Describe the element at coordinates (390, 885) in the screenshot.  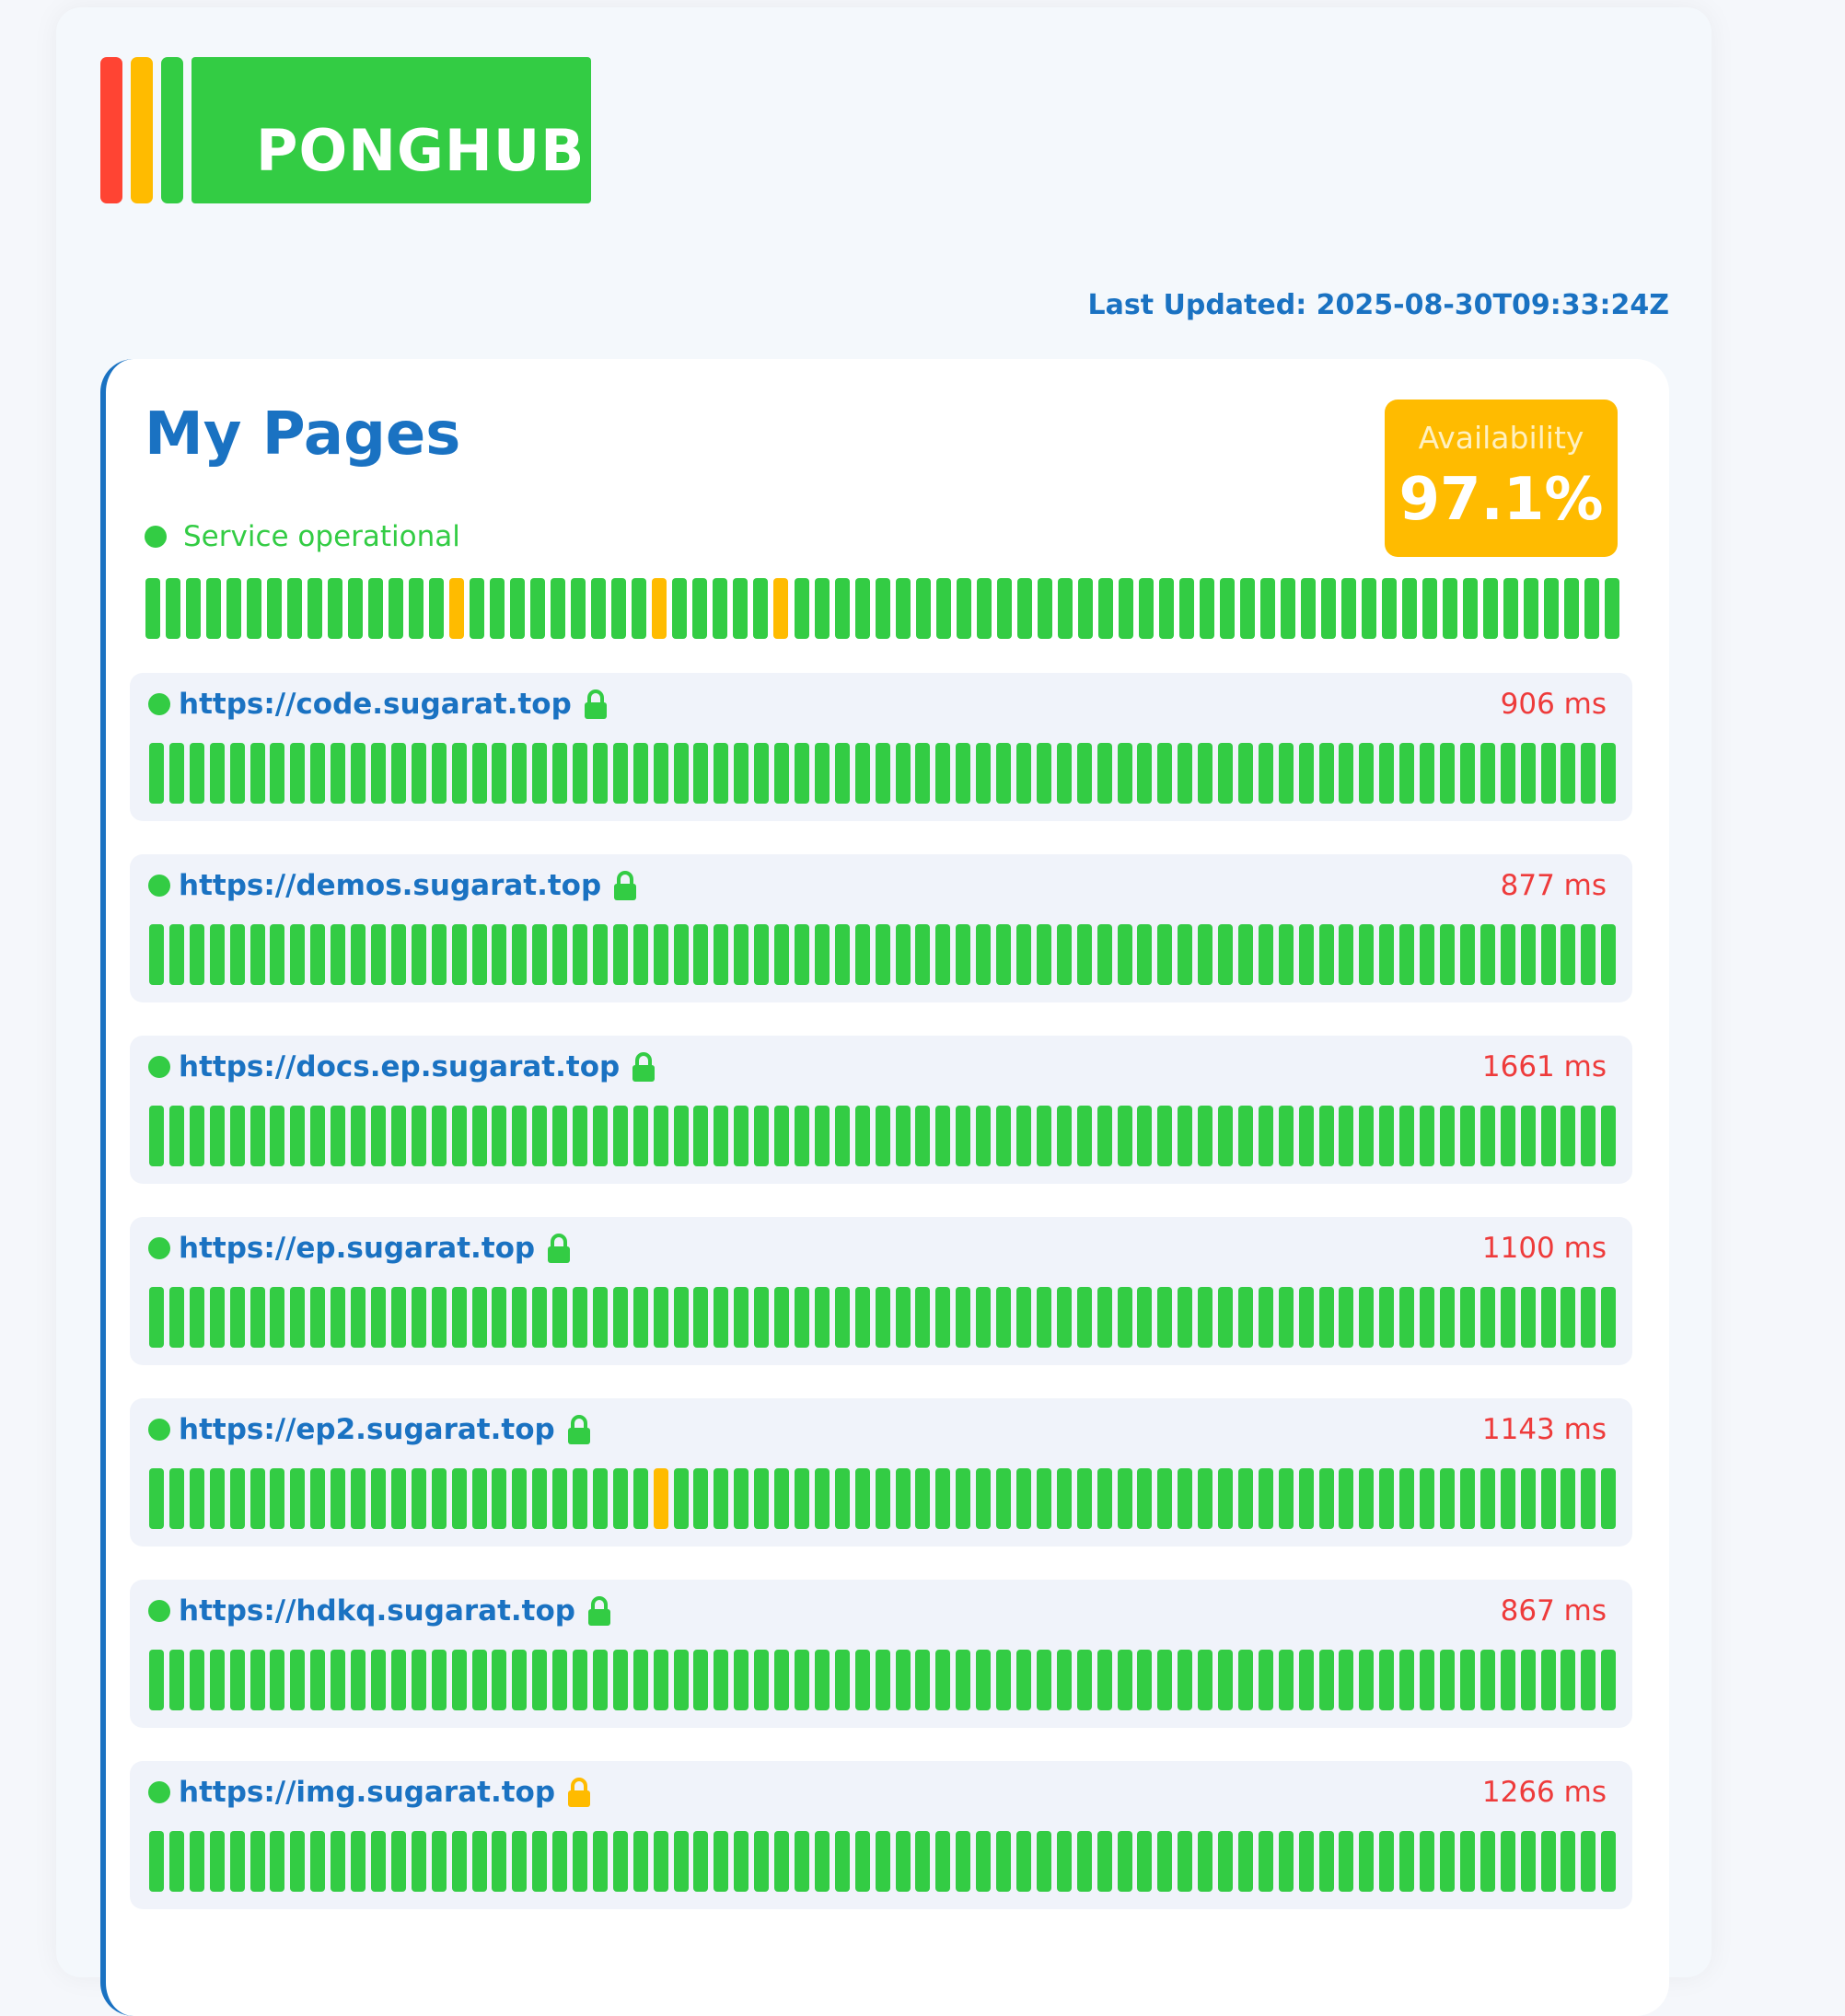
I see `endpoint-url-link: https://demos.sugarat.top` at that location.